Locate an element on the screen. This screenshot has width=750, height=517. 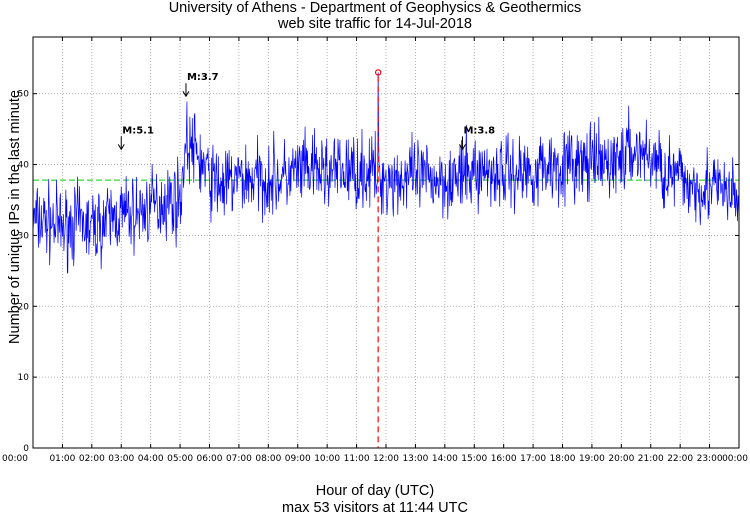
x-tick-label: 20:00 is located at coordinates (621, 459).